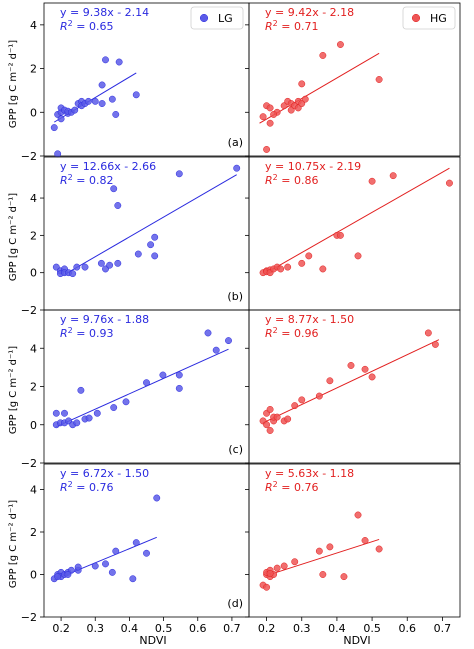  Describe the element at coordinates (104, 473) in the screenshot. I see `regression-equation: y = 6.72x - 1.50` at that location.